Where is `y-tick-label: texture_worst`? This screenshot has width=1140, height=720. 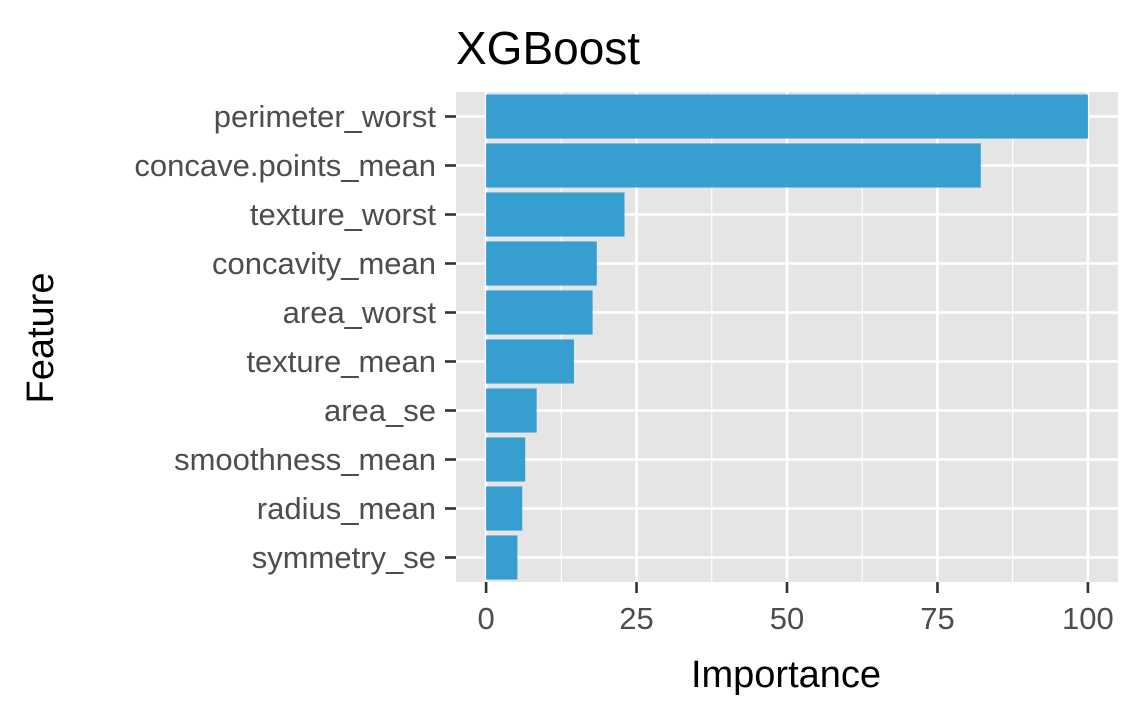 y-tick-label: texture_worst is located at coordinates (343, 214).